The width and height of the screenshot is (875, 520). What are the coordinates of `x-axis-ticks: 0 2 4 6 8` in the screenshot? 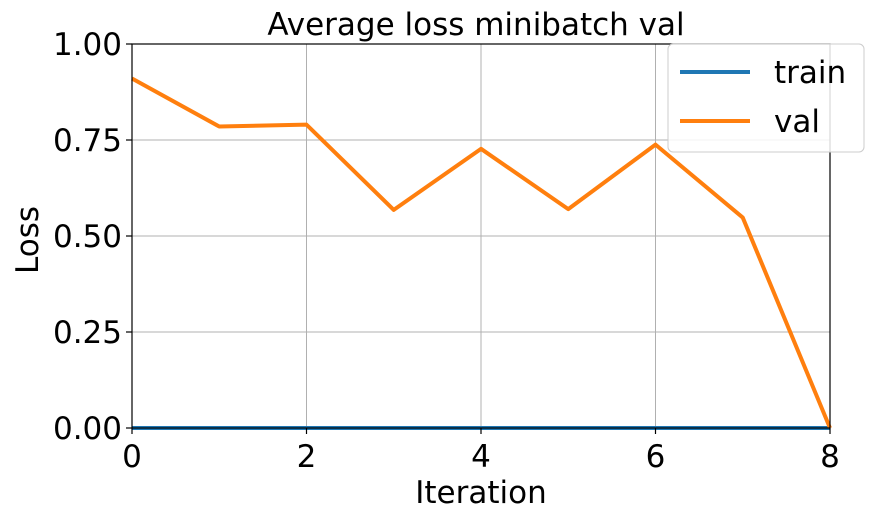 It's located at (481, 451).